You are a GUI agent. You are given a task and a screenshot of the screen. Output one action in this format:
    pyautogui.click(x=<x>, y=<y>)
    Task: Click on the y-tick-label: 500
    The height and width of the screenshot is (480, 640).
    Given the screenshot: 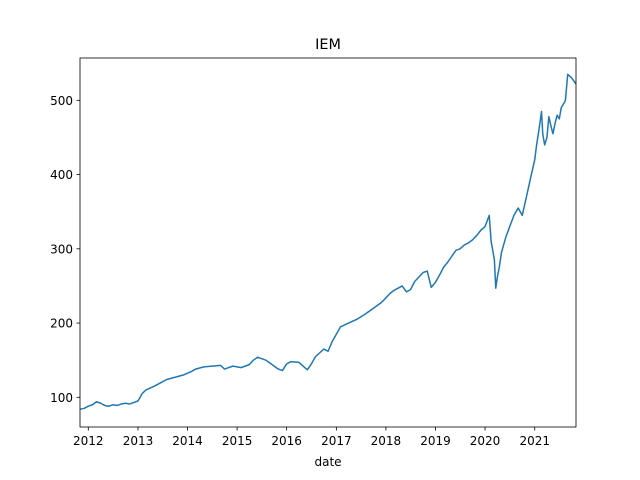 What is the action you would take?
    pyautogui.click(x=61, y=101)
    